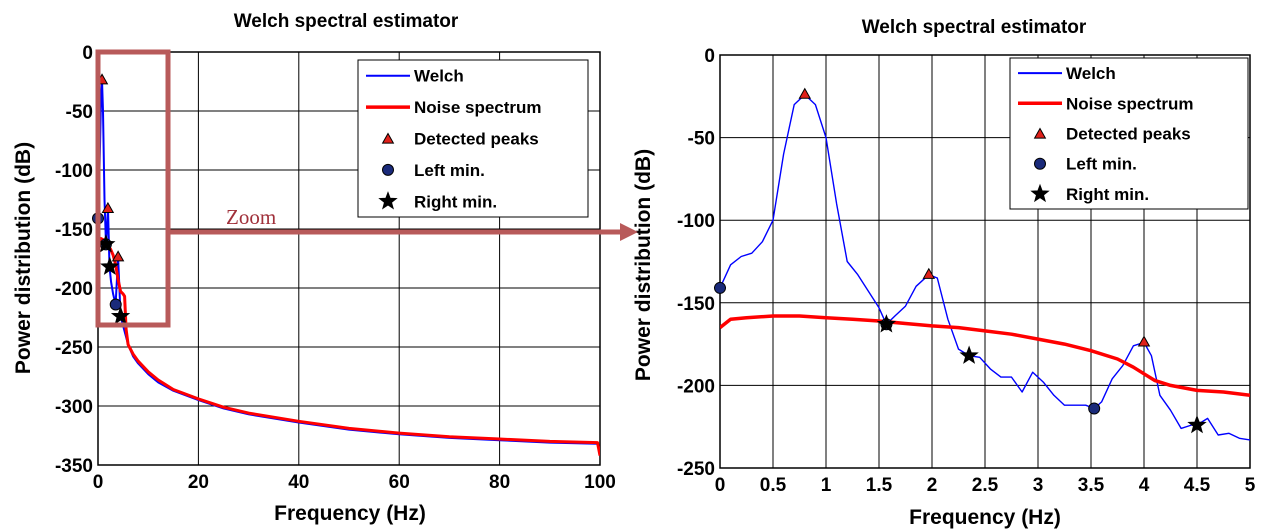  What do you see at coordinates (74, 230) in the screenshot?
I see `left-y-tick-label: -150` at bounding box center [74, 230].